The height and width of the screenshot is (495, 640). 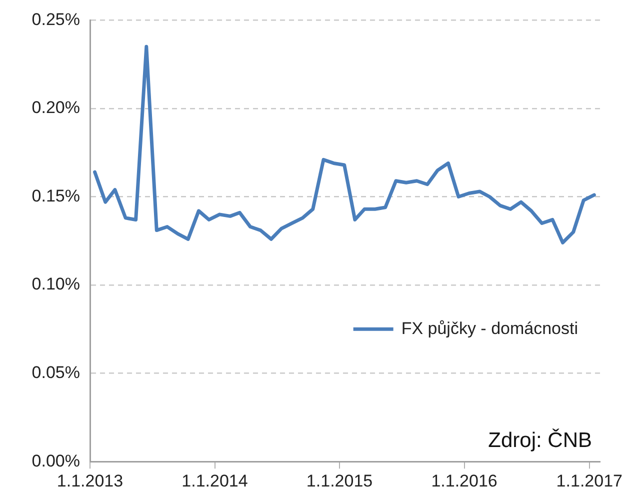 I want to click on y-tick-label: 0.05%, so click(x=56, y=372).